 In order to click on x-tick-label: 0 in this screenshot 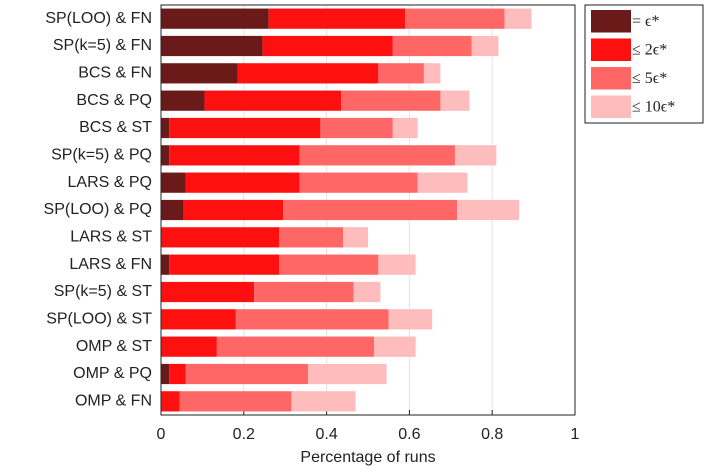, I will do `click(161, 434)`.